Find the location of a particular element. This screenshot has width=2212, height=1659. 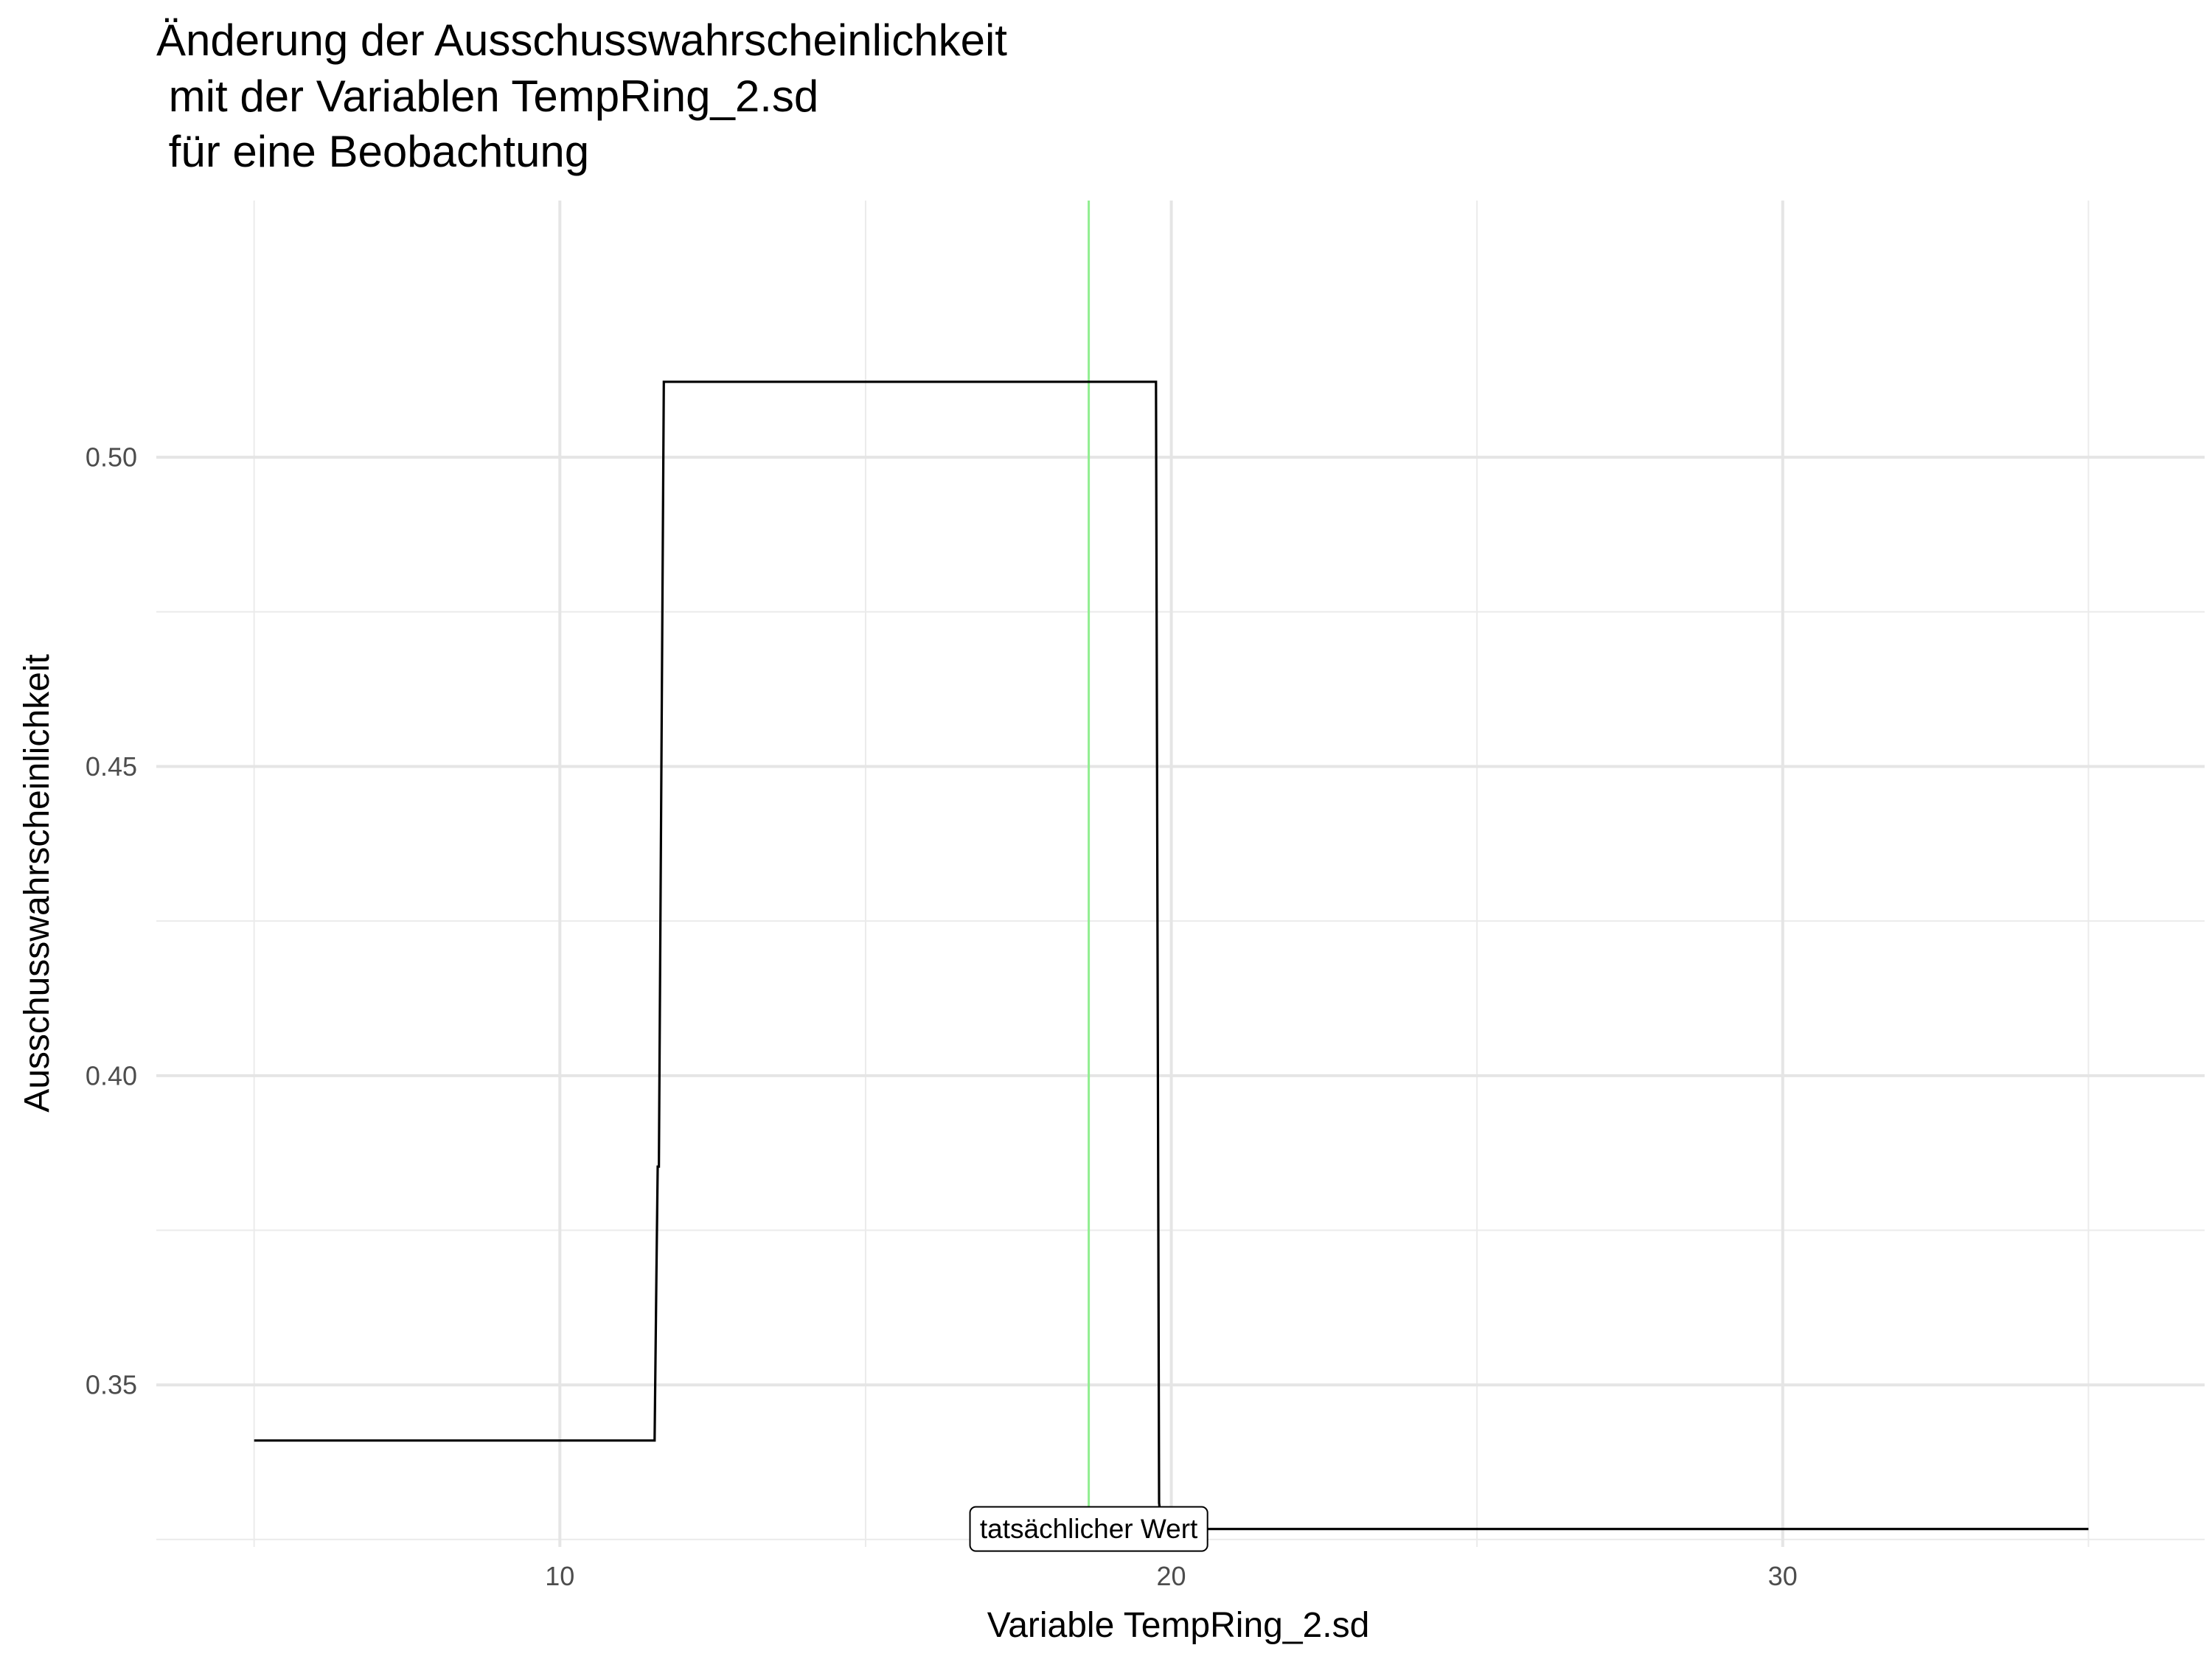

title-line-2: mit der Variablen TempRing_2.sd is located at coordinates (487, 96).